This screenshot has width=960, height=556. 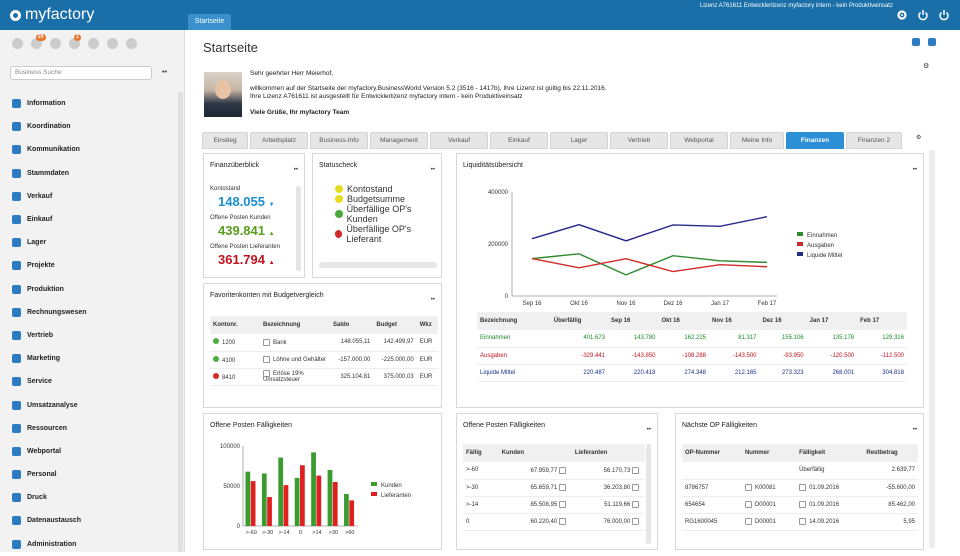 I want to click on col-header: Lieferanten, so click(x=608, y=453).